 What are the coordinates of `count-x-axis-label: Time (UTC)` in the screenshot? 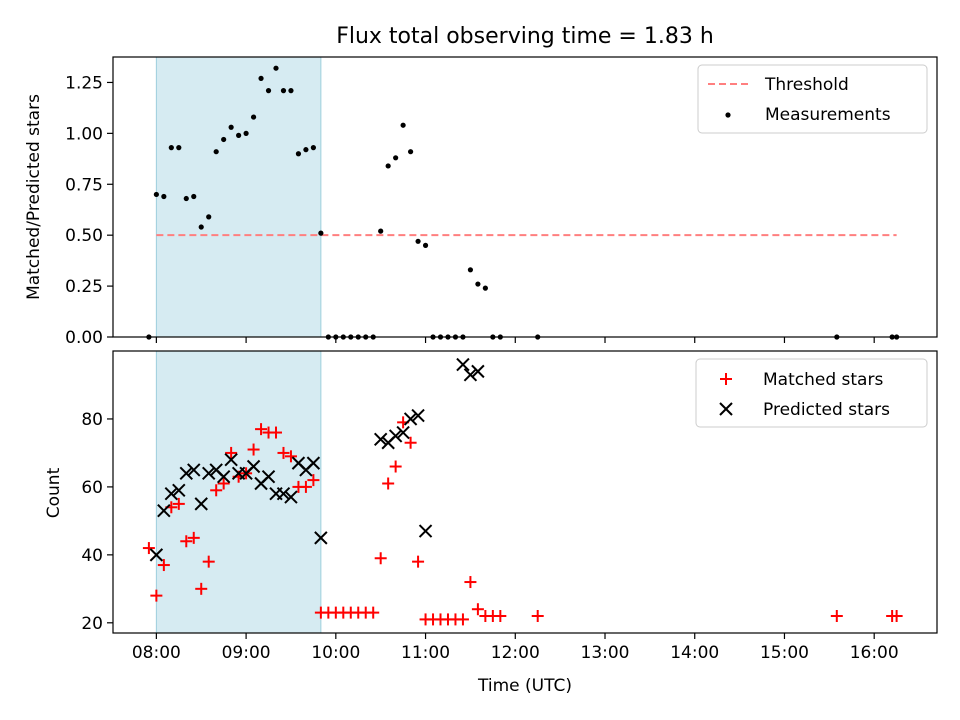 It's located at (524, 686).